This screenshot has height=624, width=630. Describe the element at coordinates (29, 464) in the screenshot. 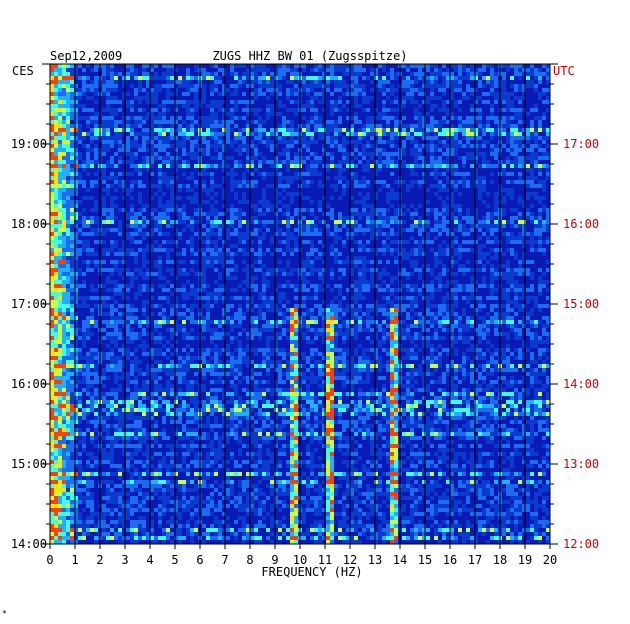

I see `left-time-tick-label: 15:00` at that location.